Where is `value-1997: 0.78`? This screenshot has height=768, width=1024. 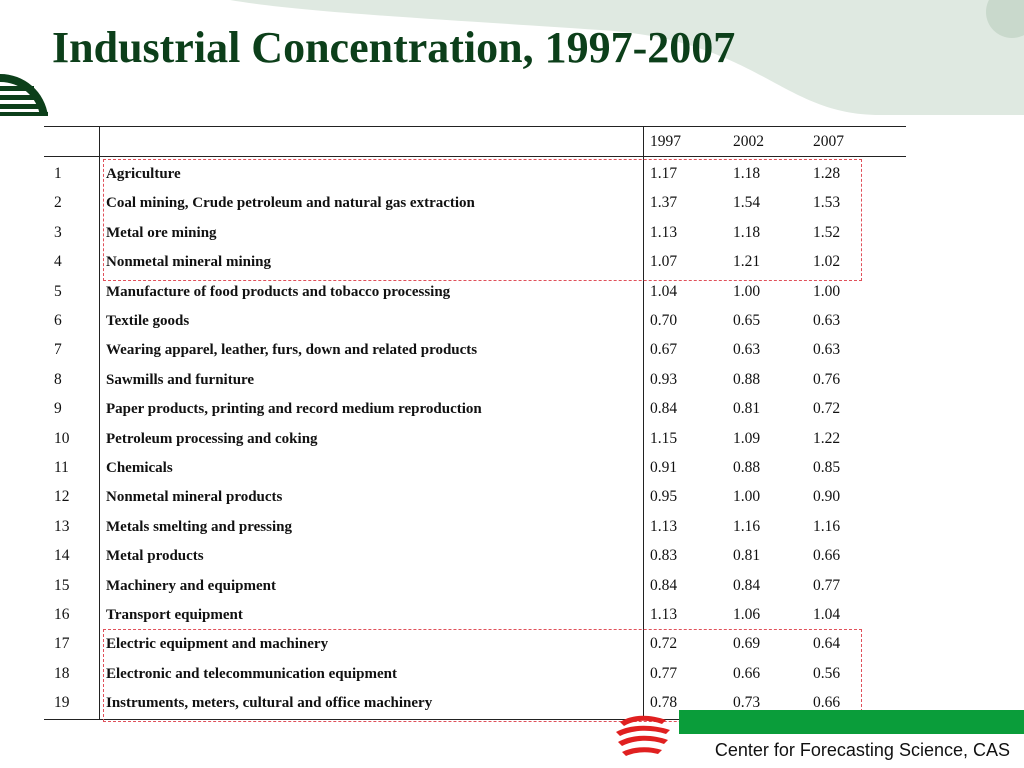 value-1997: 0.78 is located at coordinates (664, 703).